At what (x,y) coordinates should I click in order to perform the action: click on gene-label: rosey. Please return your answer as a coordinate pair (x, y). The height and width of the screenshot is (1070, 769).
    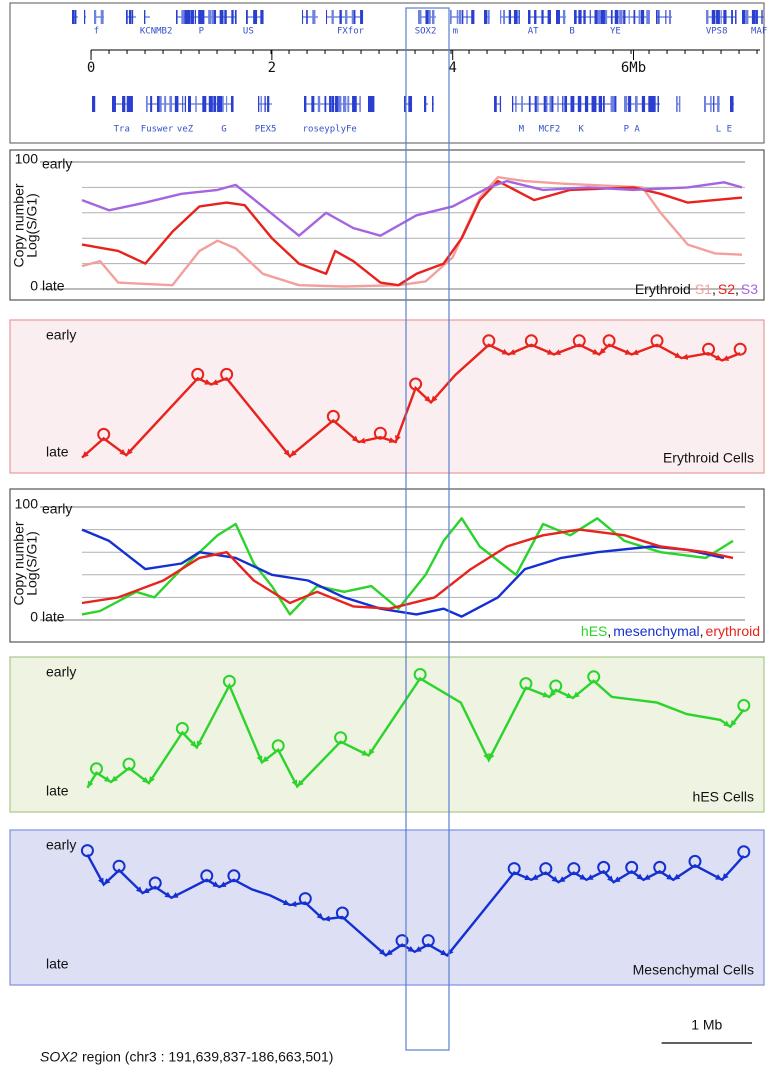
    Looking at the image, I should click on (317, 130).